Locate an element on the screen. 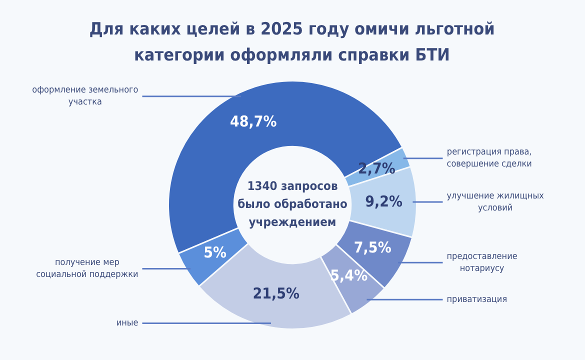 The width and height of the screenshot is (585, 360). slice-label: регистрация права, совершение сделки is located at coordinates (489, 159).